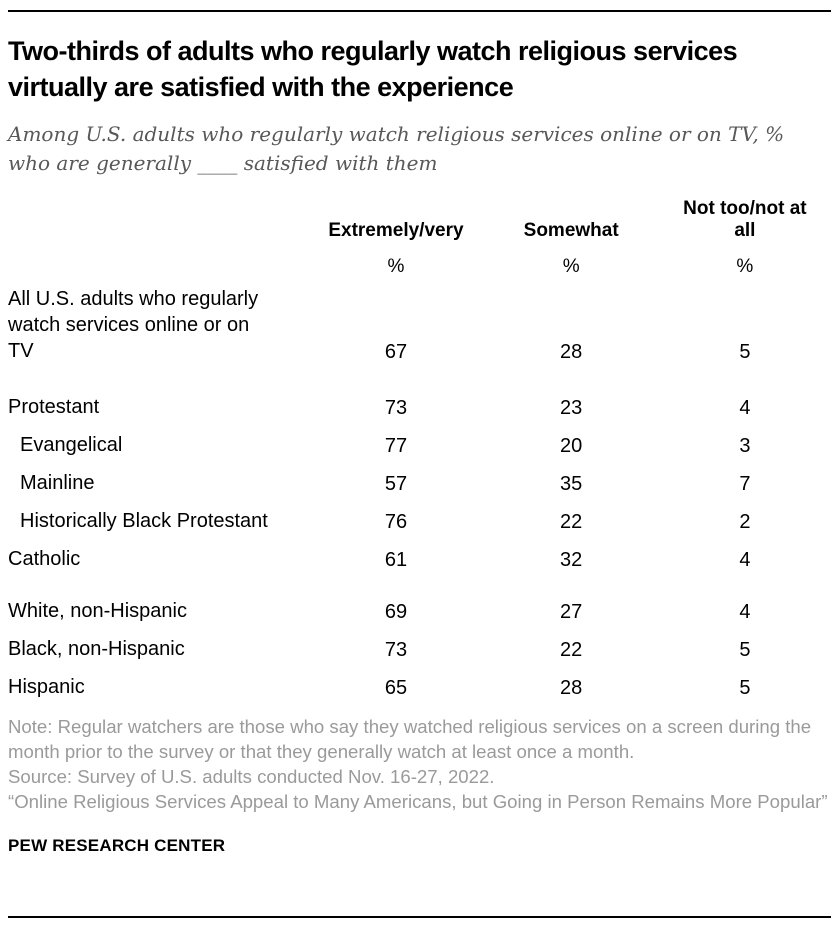 The height and width of the screenshot is (928, 840). Describe the element at coordinates (745, 445) in the screenshot. I see `cell-value: 3` at that location.